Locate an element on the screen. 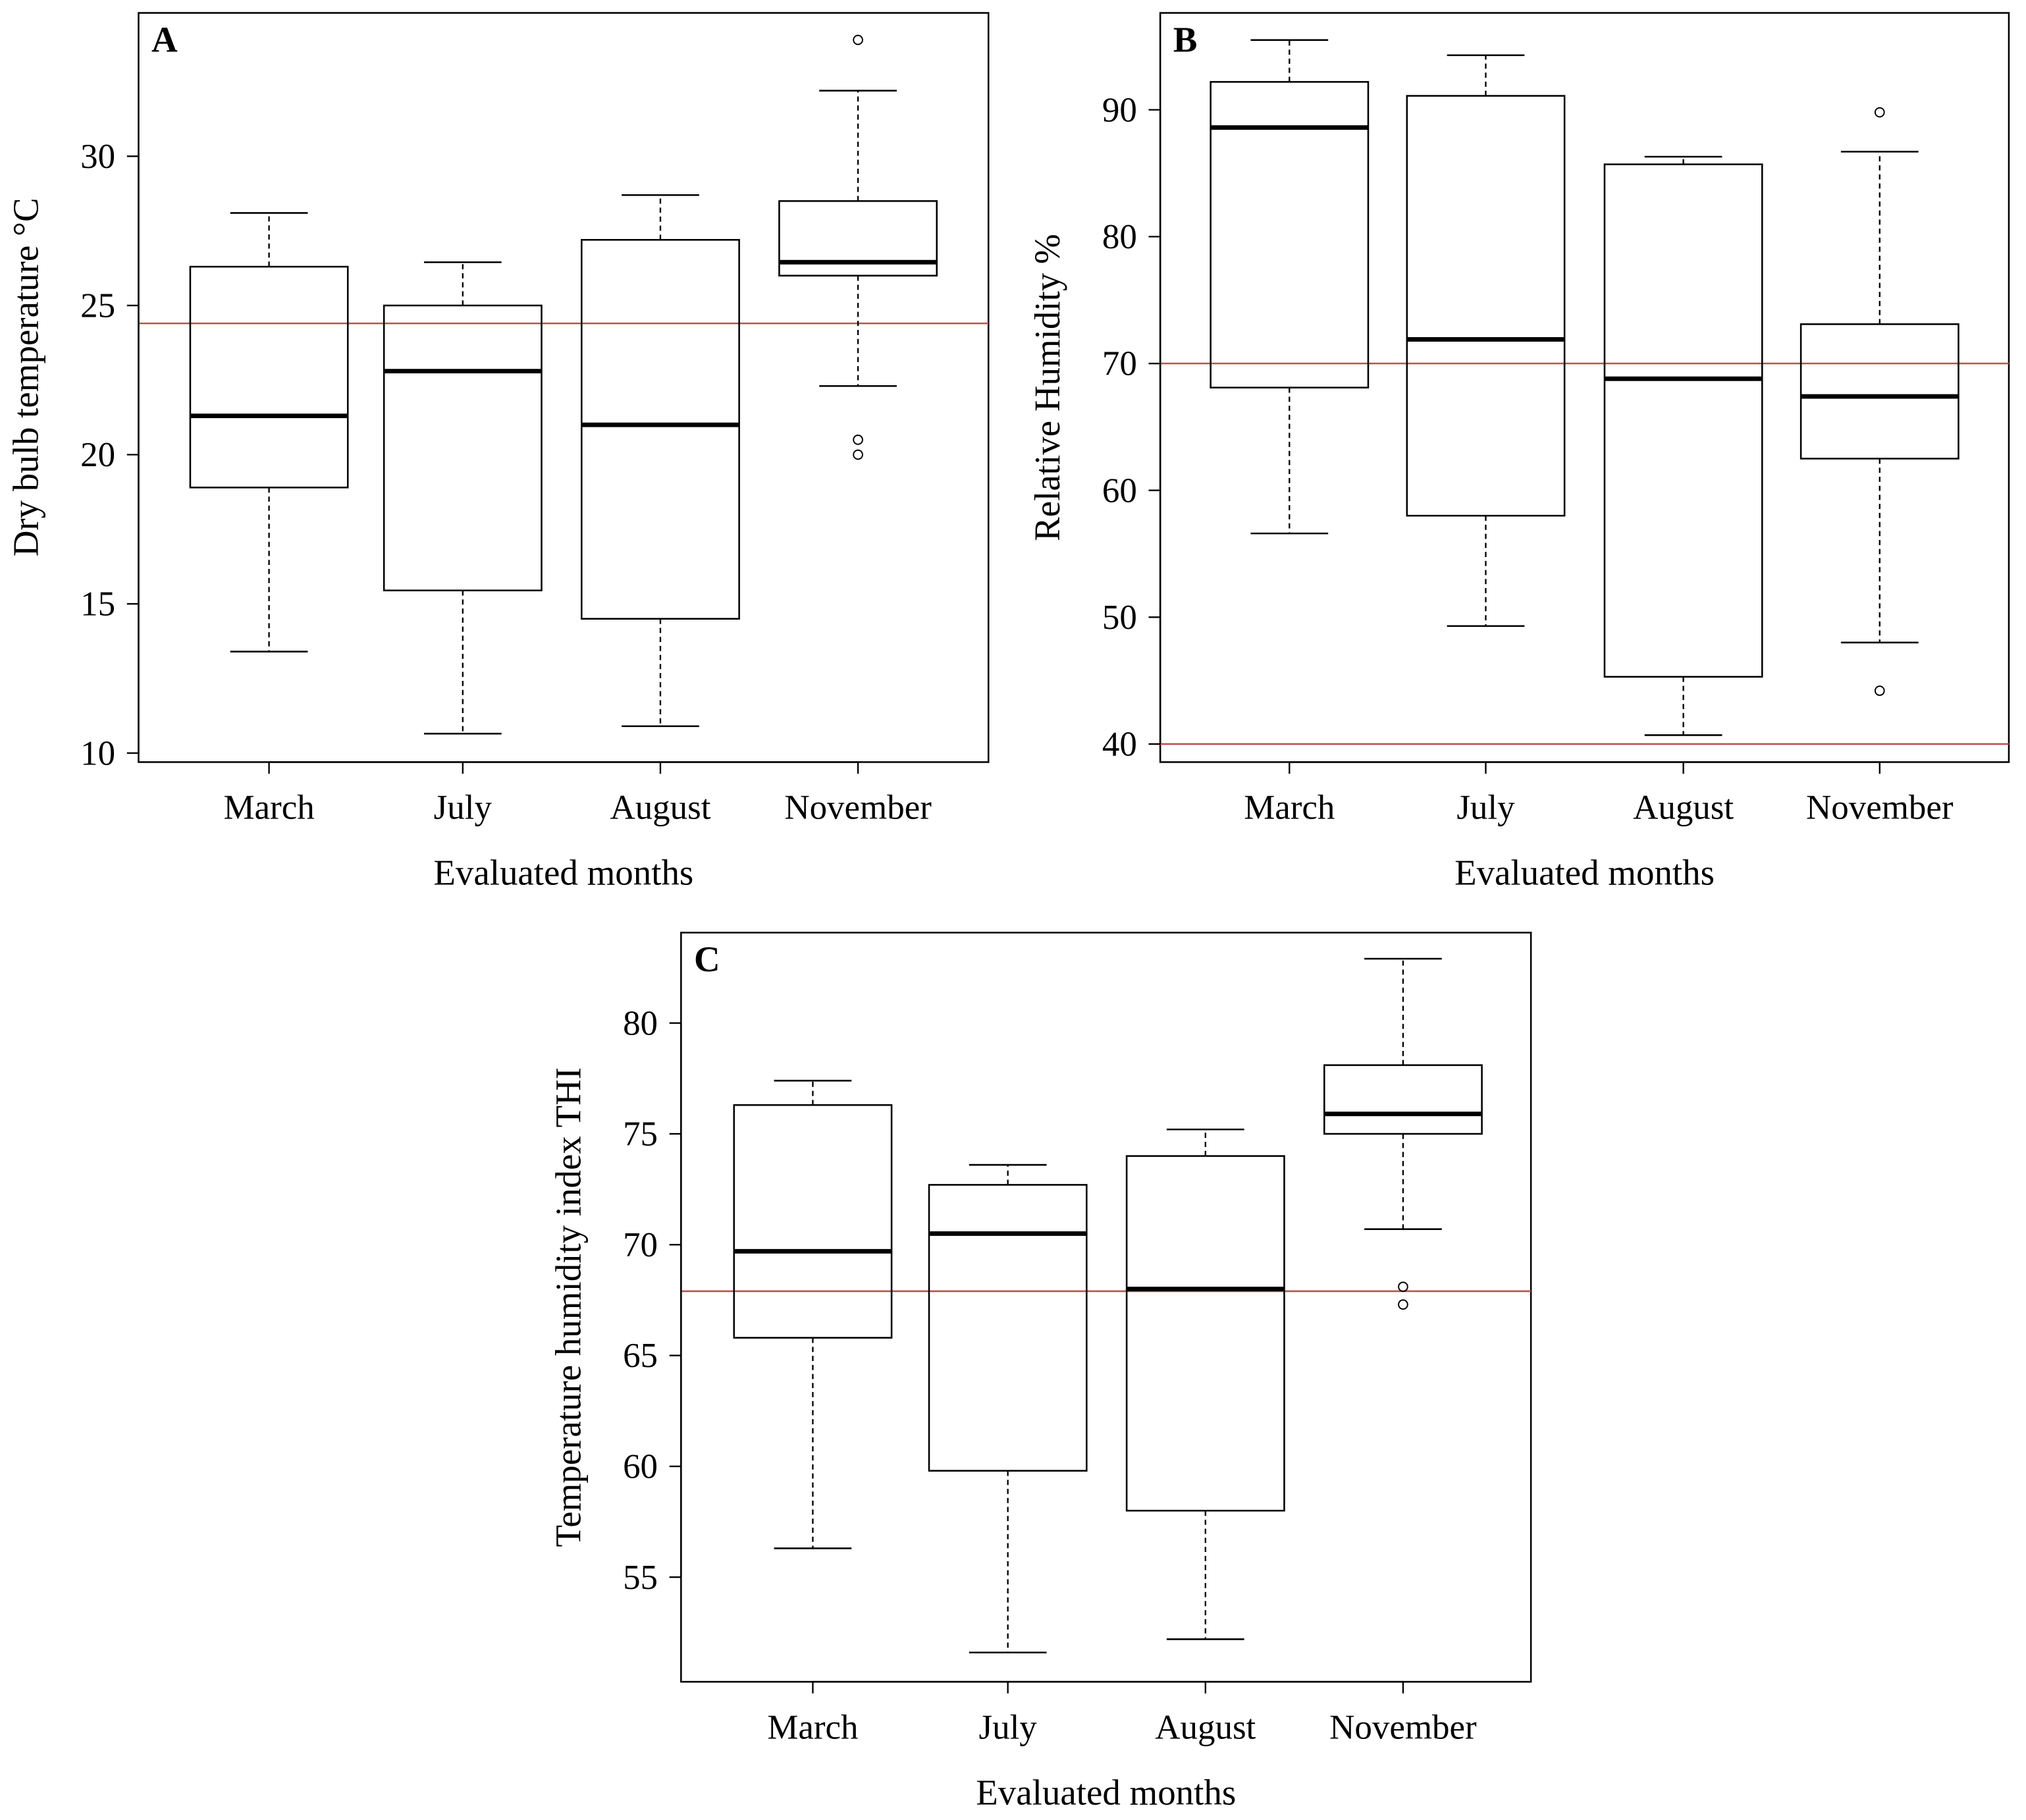 This screenshot has width=2026, height=1820. y-tick-label: 30 is located at coordinates (97, 157).